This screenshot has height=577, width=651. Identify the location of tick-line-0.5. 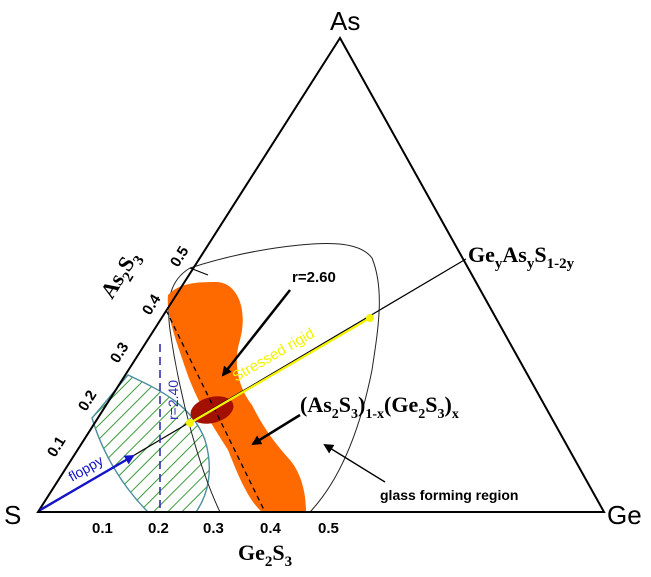
(199, 271).